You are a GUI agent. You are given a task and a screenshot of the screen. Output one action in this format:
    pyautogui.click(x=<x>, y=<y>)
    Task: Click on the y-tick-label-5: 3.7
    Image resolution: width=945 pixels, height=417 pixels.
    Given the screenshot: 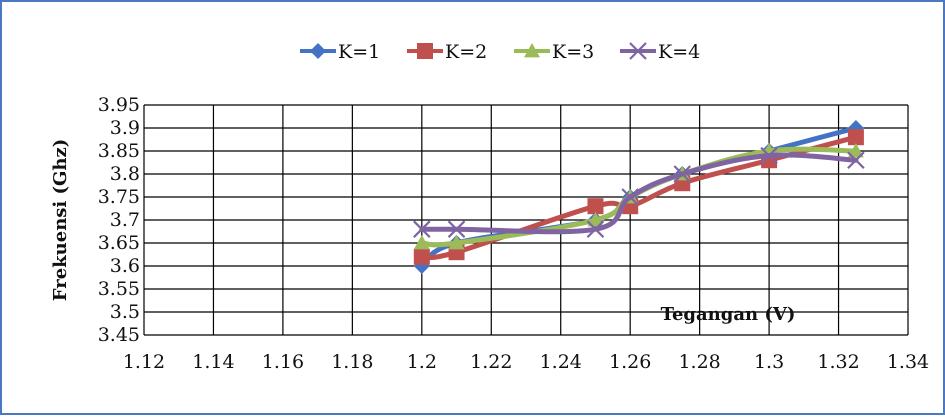 What is the action you would take?
    pyautogui.click(x=125, y=220)
    